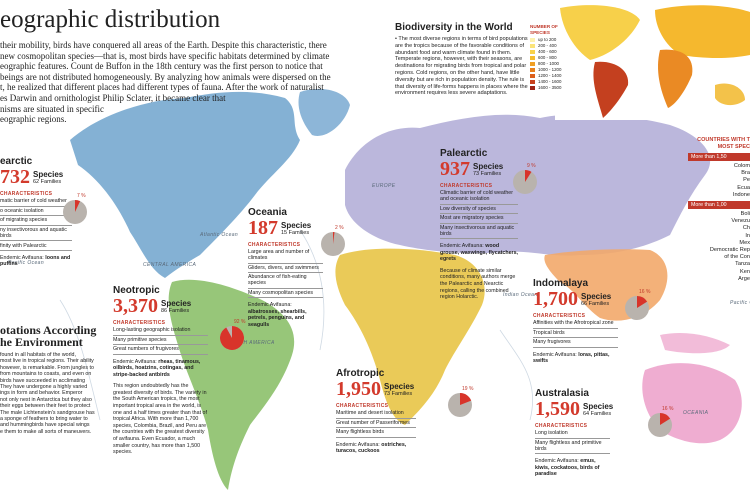 Image resolution: width=750 pixels, height=500 pixels. I want to click on species-meta: Species 86 Families, so click(176, 306).